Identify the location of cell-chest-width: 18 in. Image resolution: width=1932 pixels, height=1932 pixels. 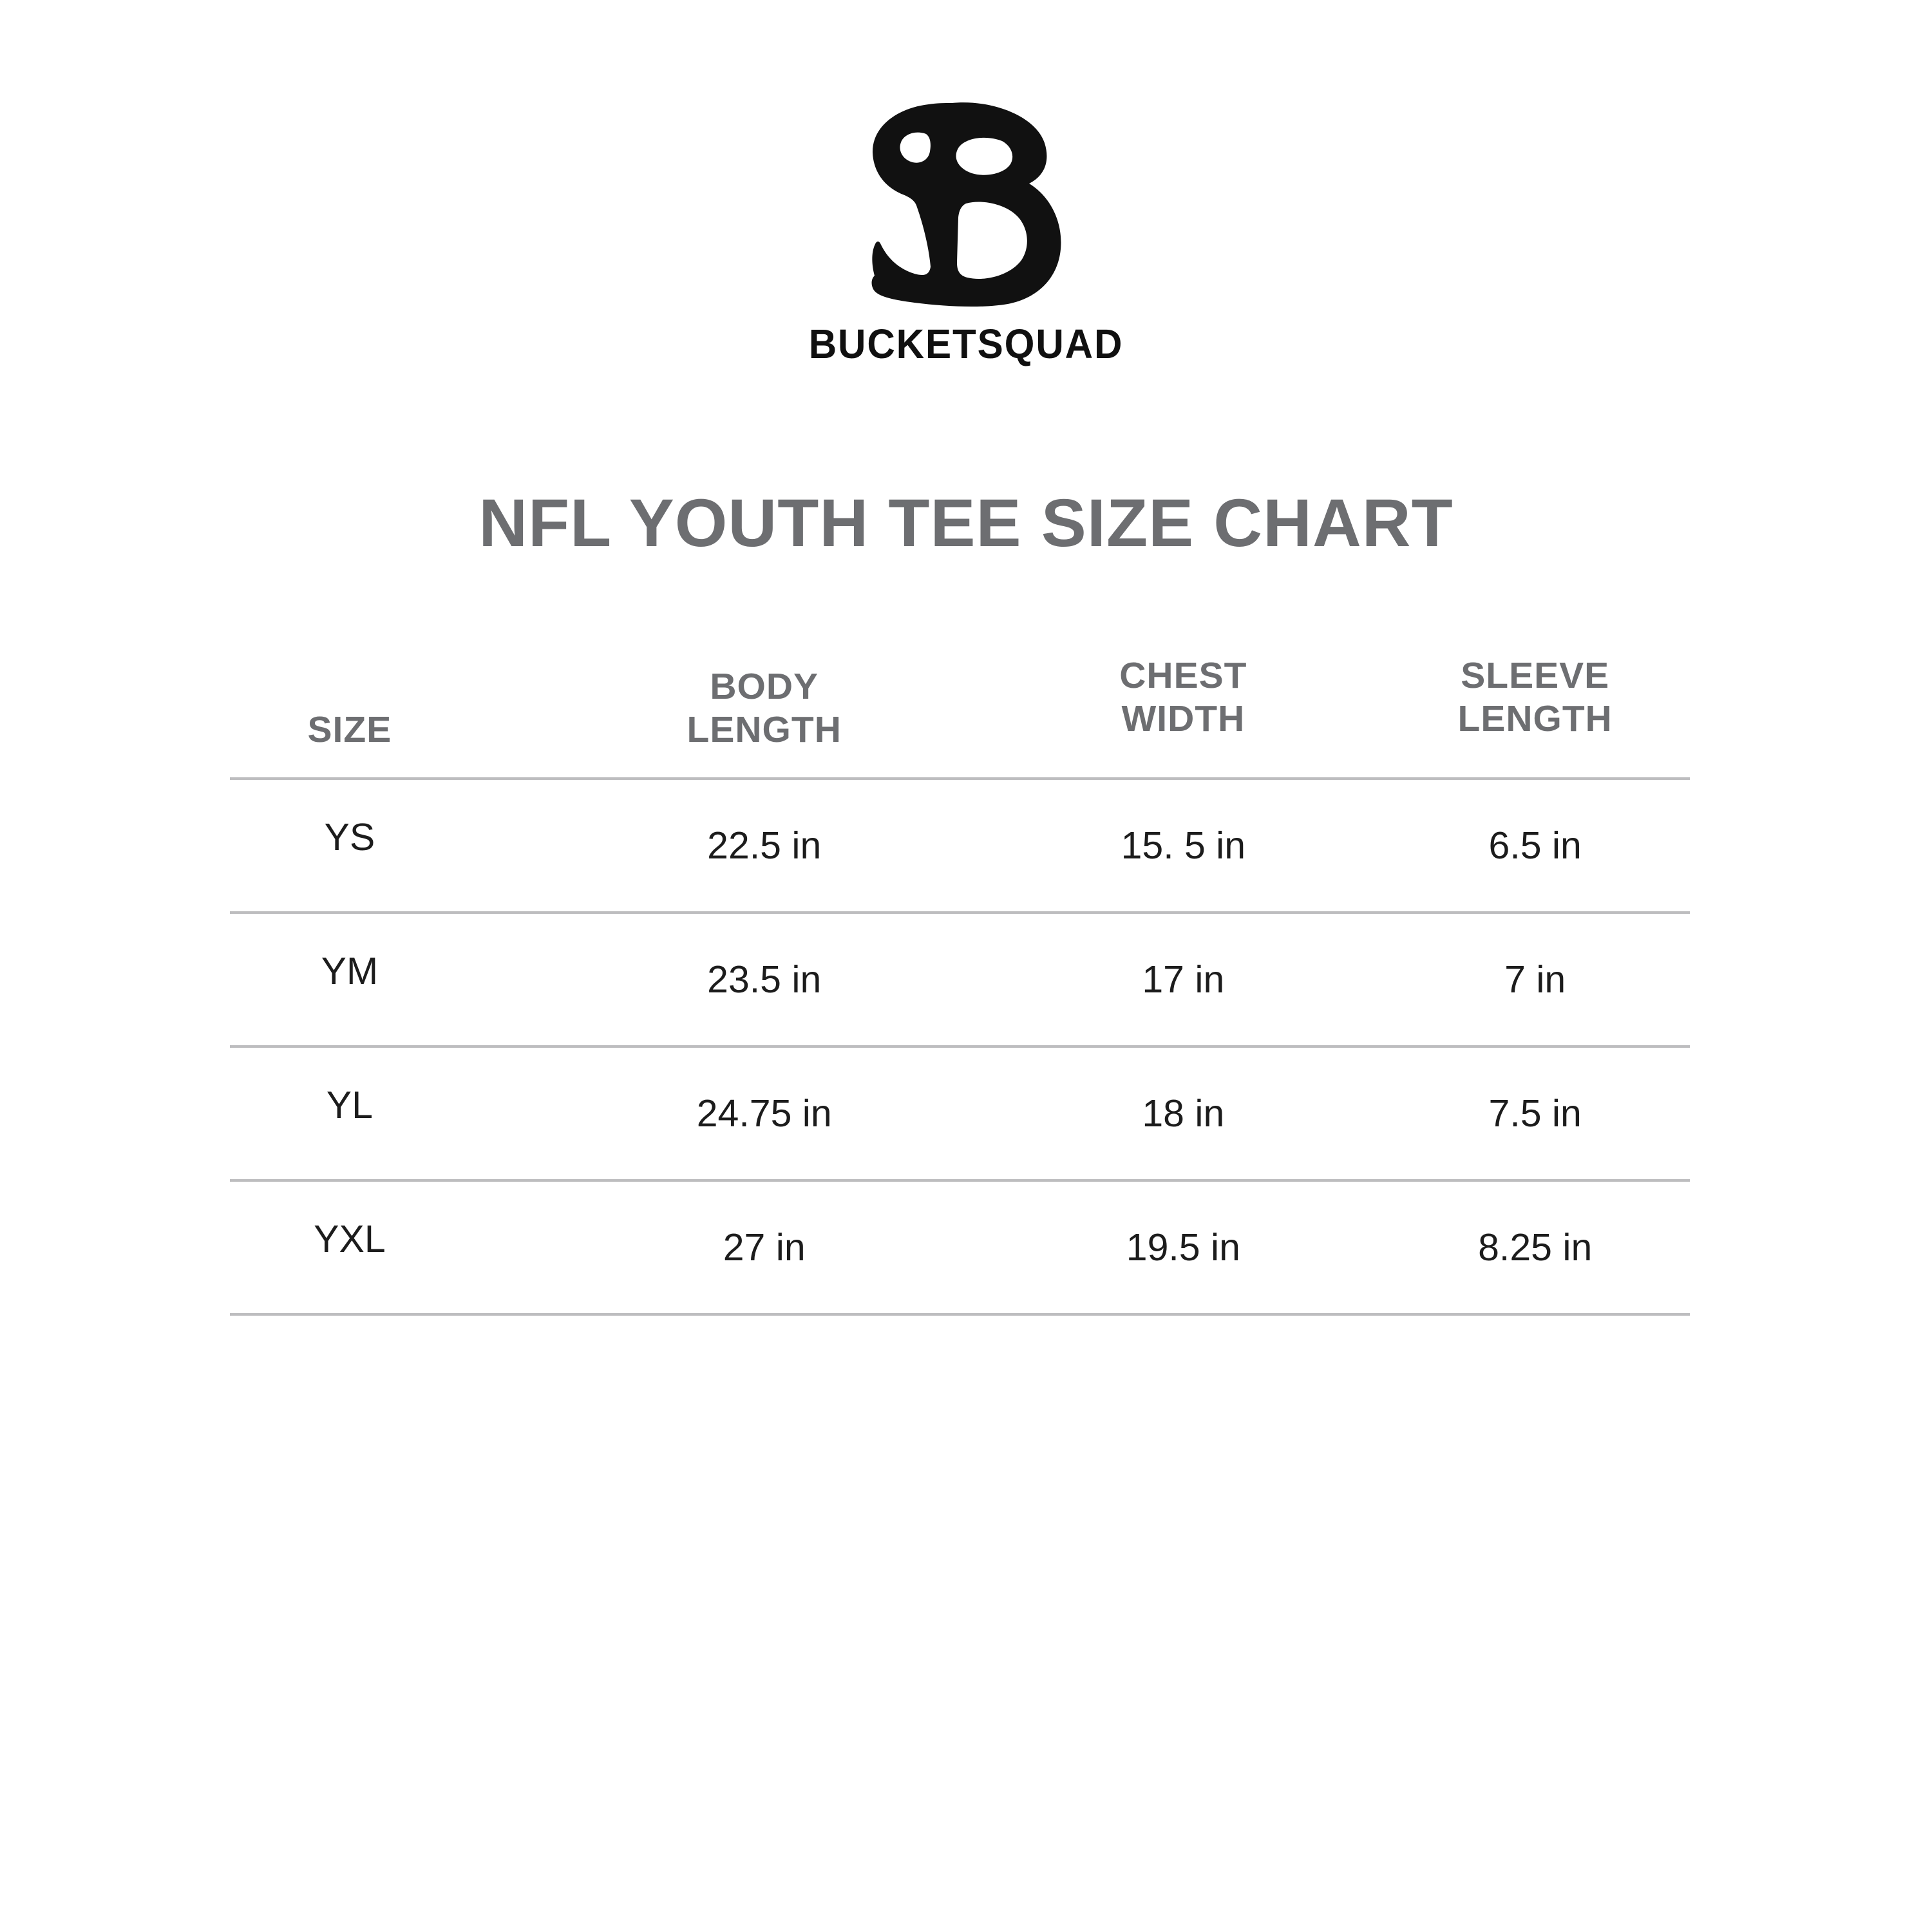
(1183, 1113).